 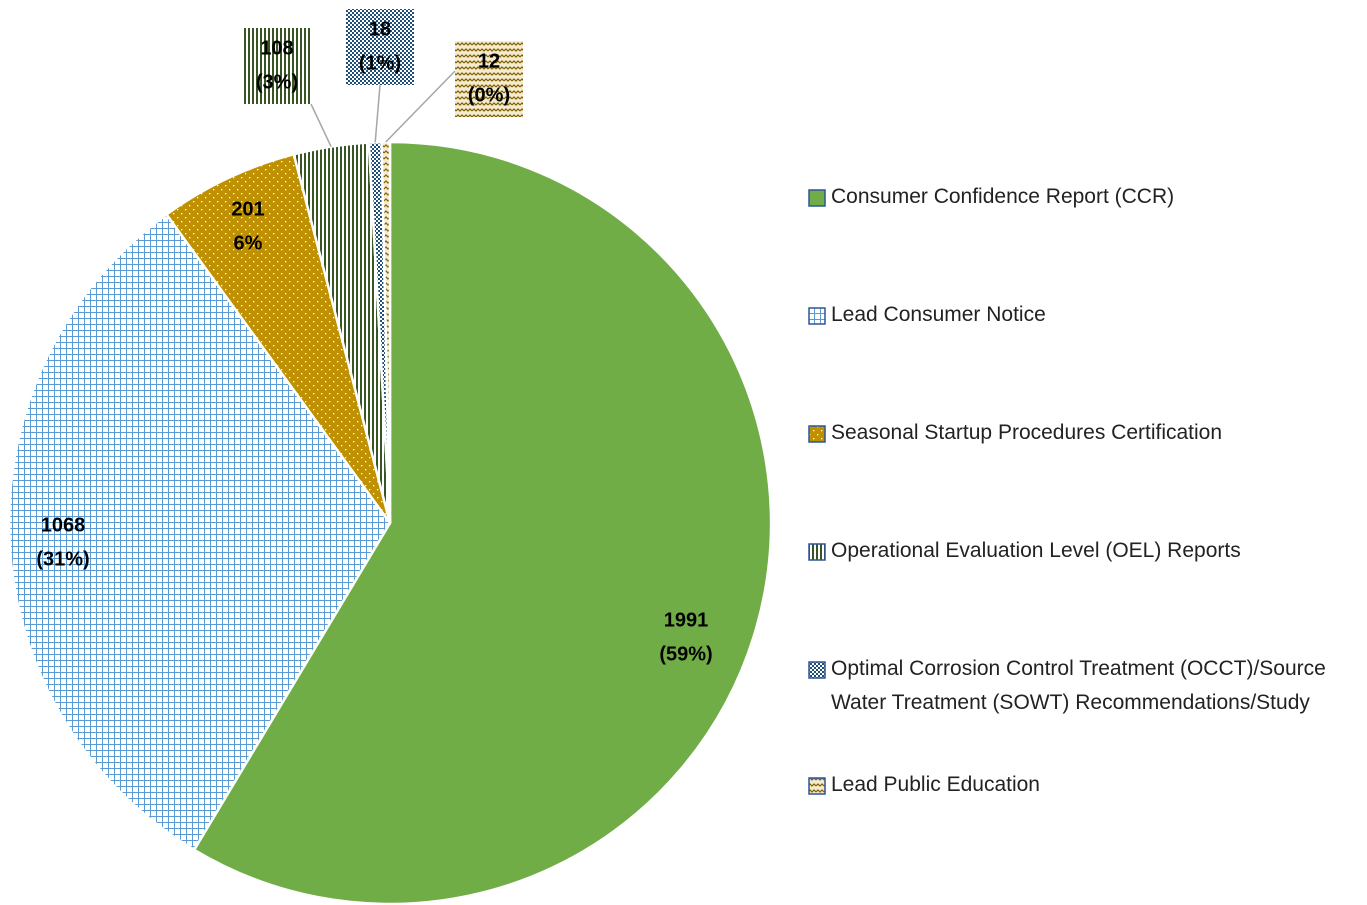 What do you see at coordinates (380, 63) in the screenshot?
I see `data-label-percent: (1%)` at bounding box center [380, 63].